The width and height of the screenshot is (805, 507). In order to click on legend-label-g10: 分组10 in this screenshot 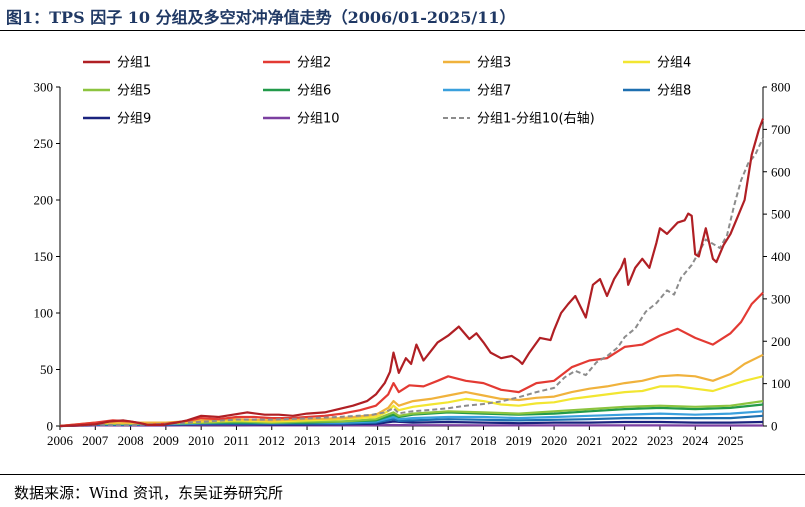, I will do `click(318, 119)`.